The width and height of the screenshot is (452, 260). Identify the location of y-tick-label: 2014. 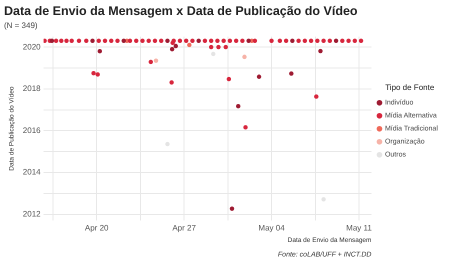
(32, 172).